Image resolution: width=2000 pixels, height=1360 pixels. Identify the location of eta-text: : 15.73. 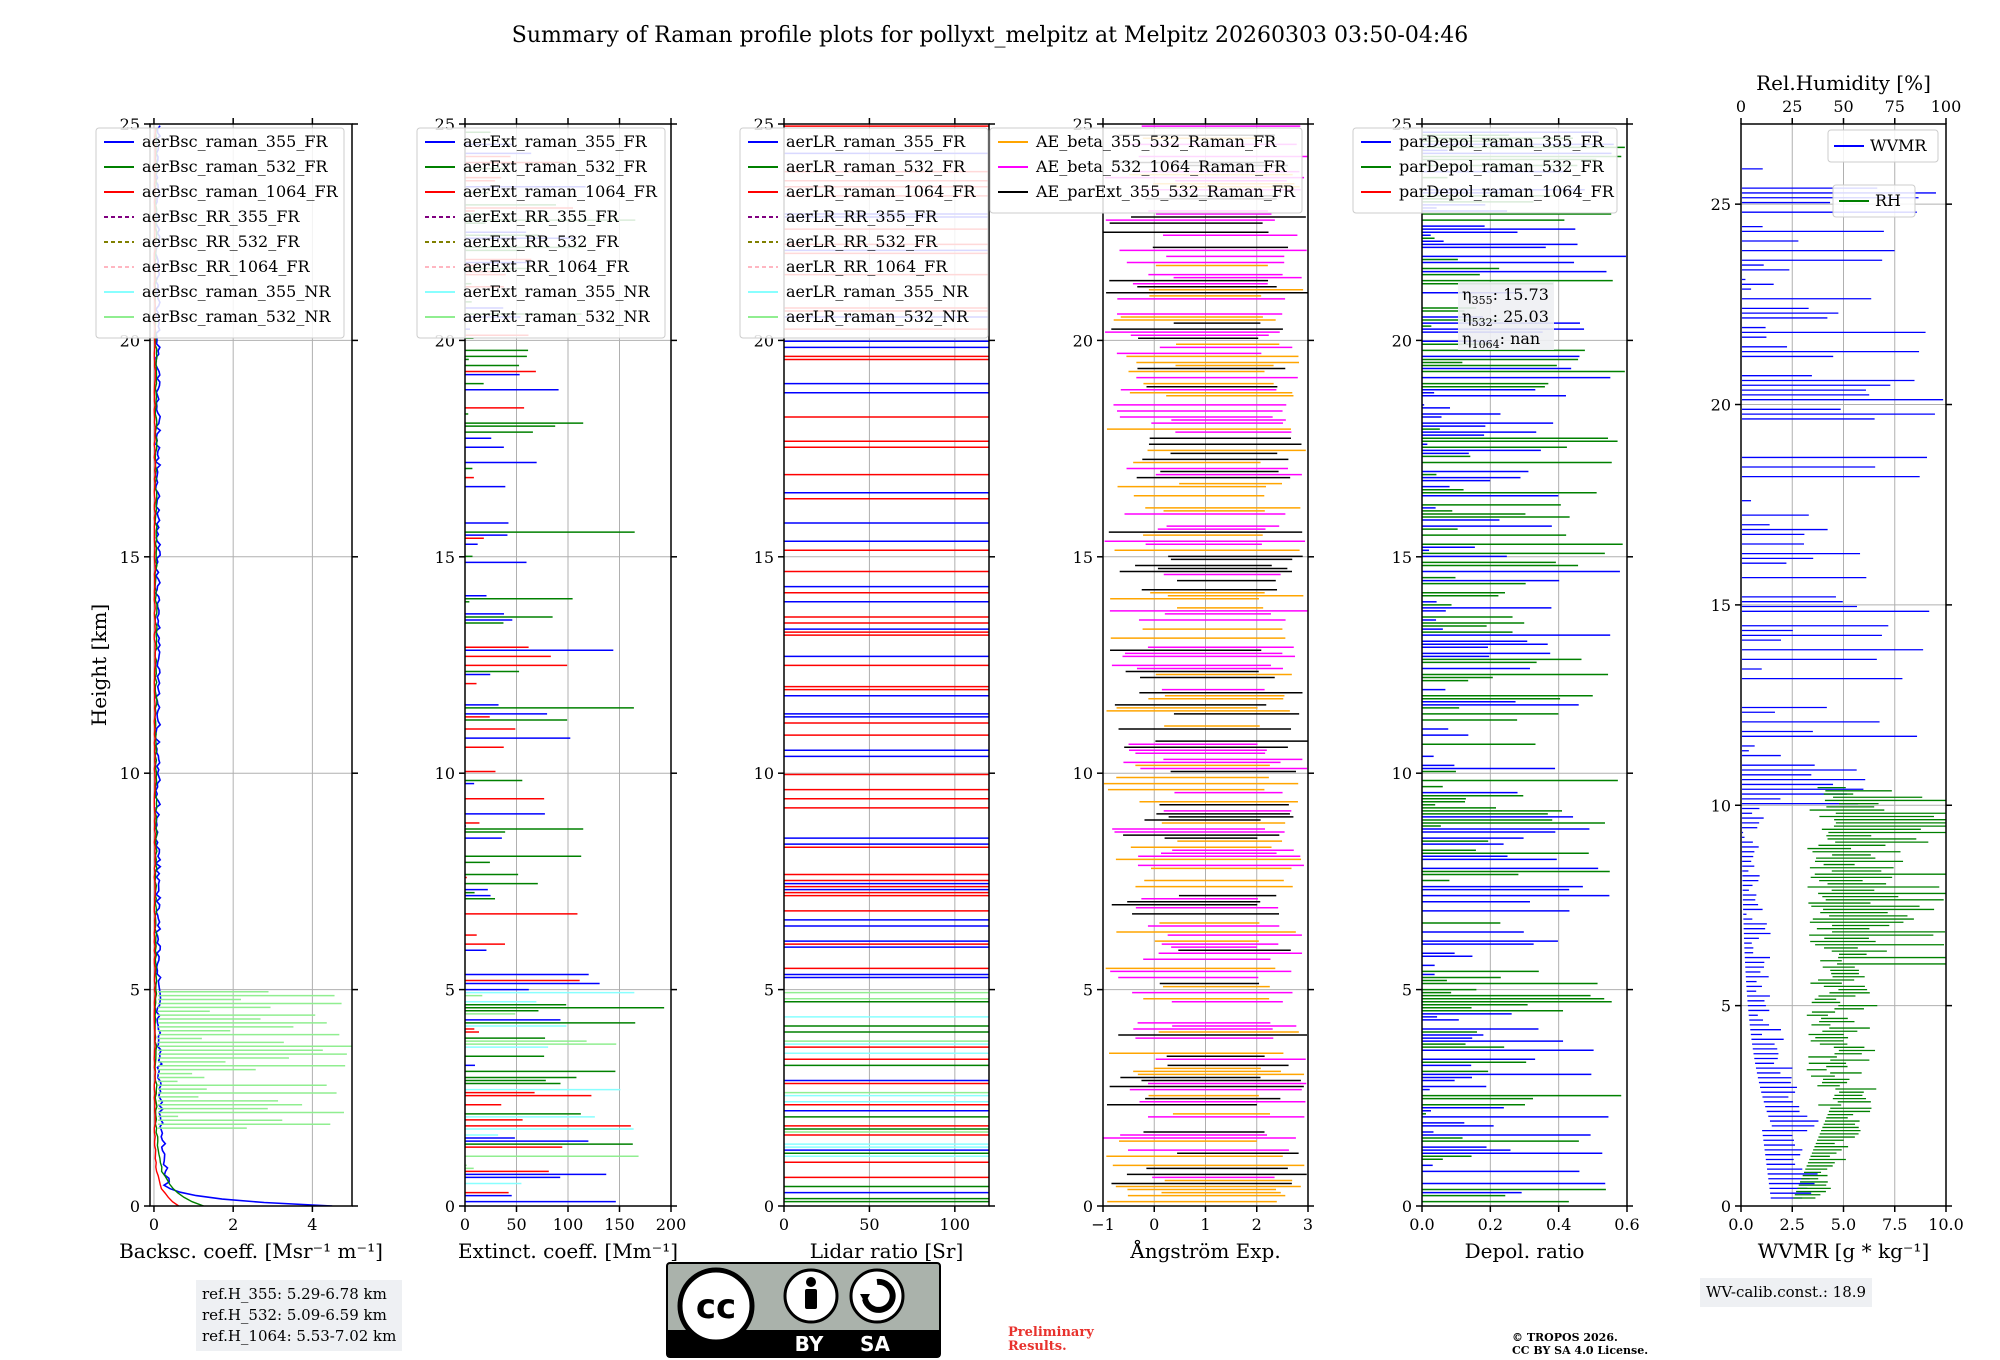
(1521, 294).